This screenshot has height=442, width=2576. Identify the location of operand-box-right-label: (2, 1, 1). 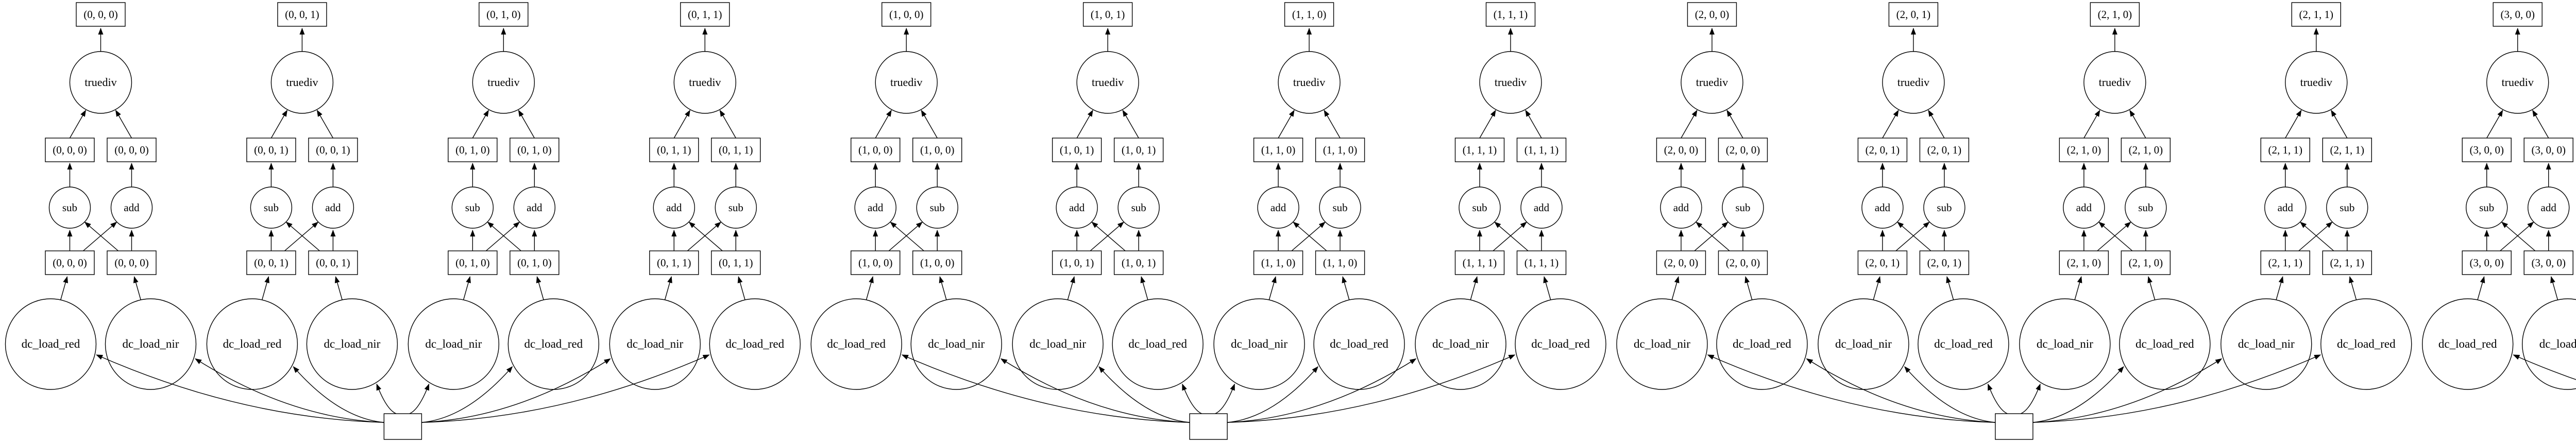
(2347, 150).